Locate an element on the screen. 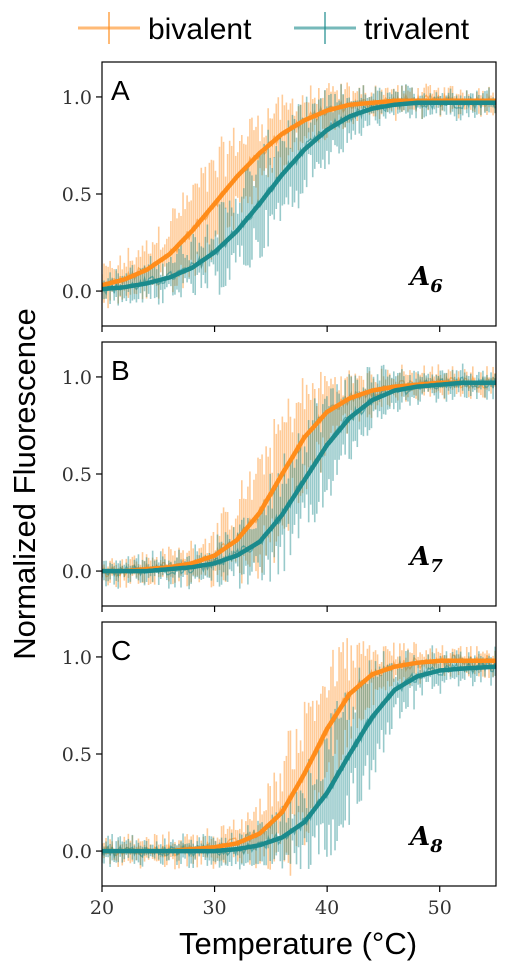  x-axis-title: Temperature (°C) is located at coordinates (298, 943).